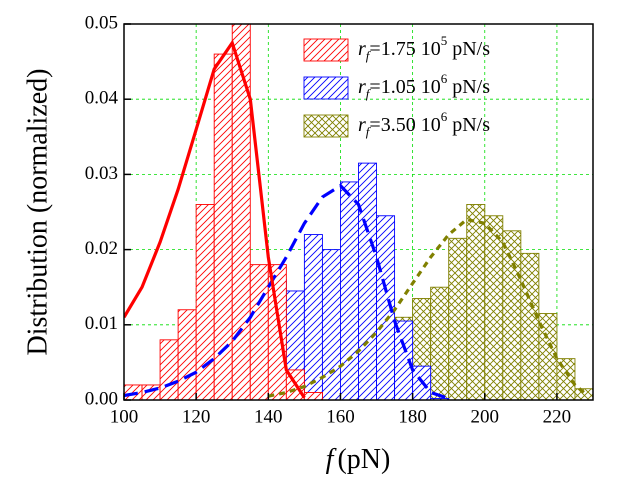 The width and height of the screenshot is (623, 481). What do you see at coordinates (196, 416) in the screenshot?
I see `x-tick-label: 120` at bounding box center [196, 416].